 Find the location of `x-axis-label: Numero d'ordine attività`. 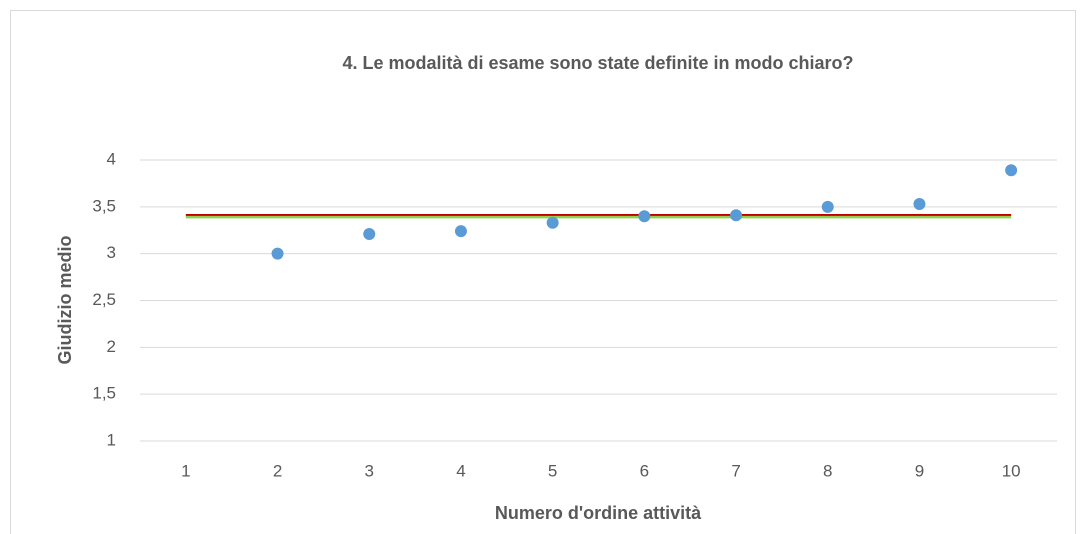

x-axis-label: Numero d'ordine attività is located at coordinates (598, 513).